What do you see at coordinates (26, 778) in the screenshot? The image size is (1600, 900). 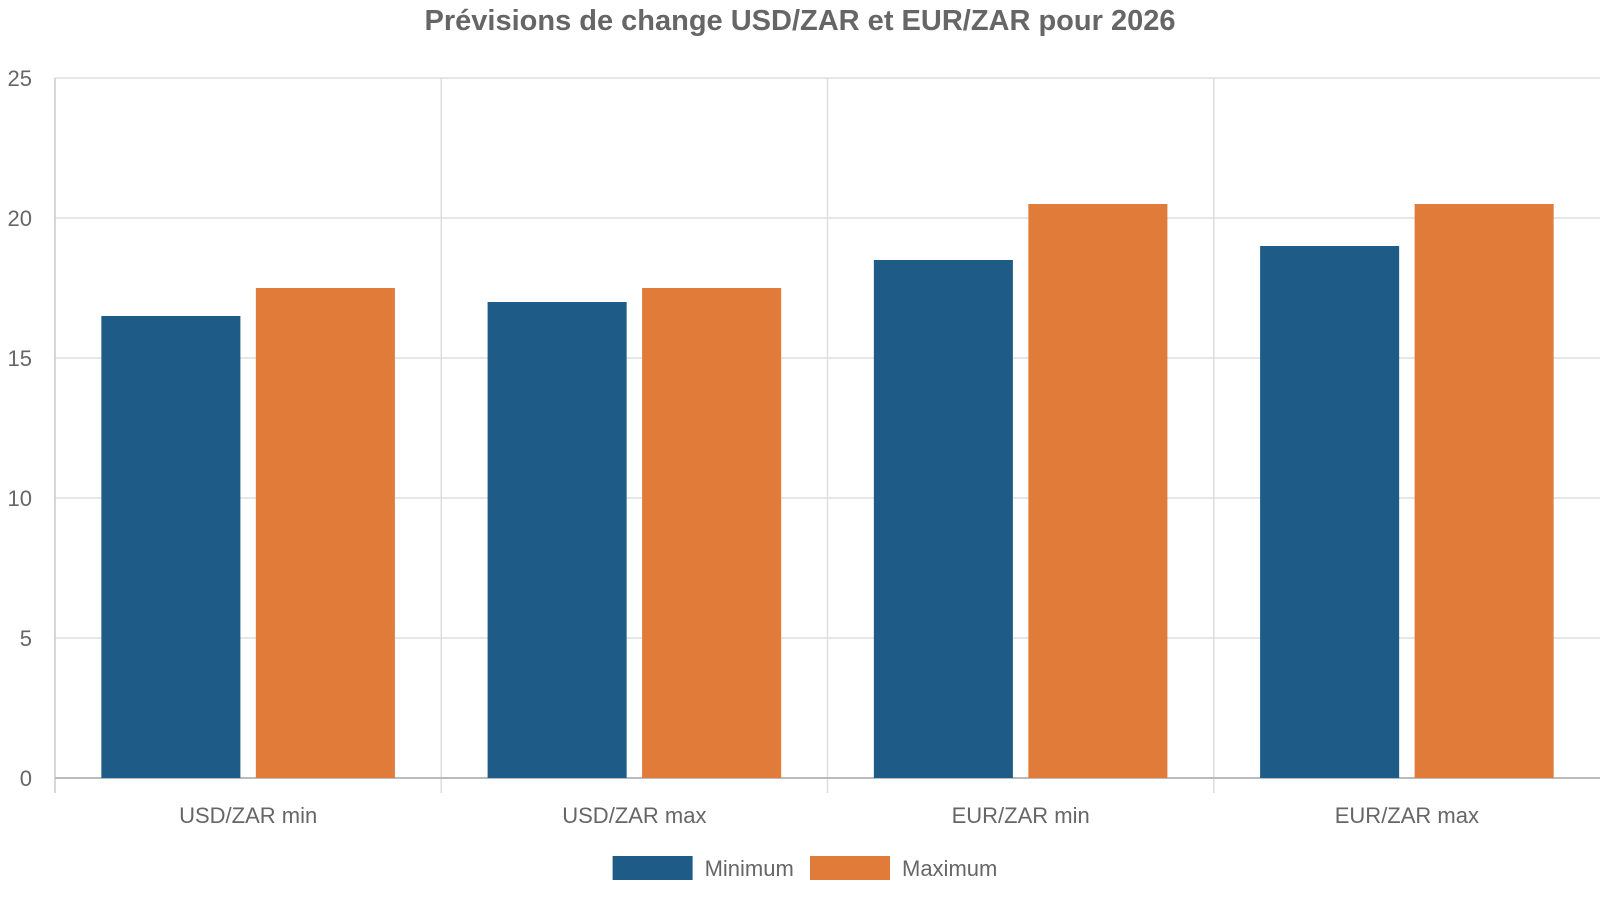 I see `y-tick-label: 0` at bounding box center [26, 778].